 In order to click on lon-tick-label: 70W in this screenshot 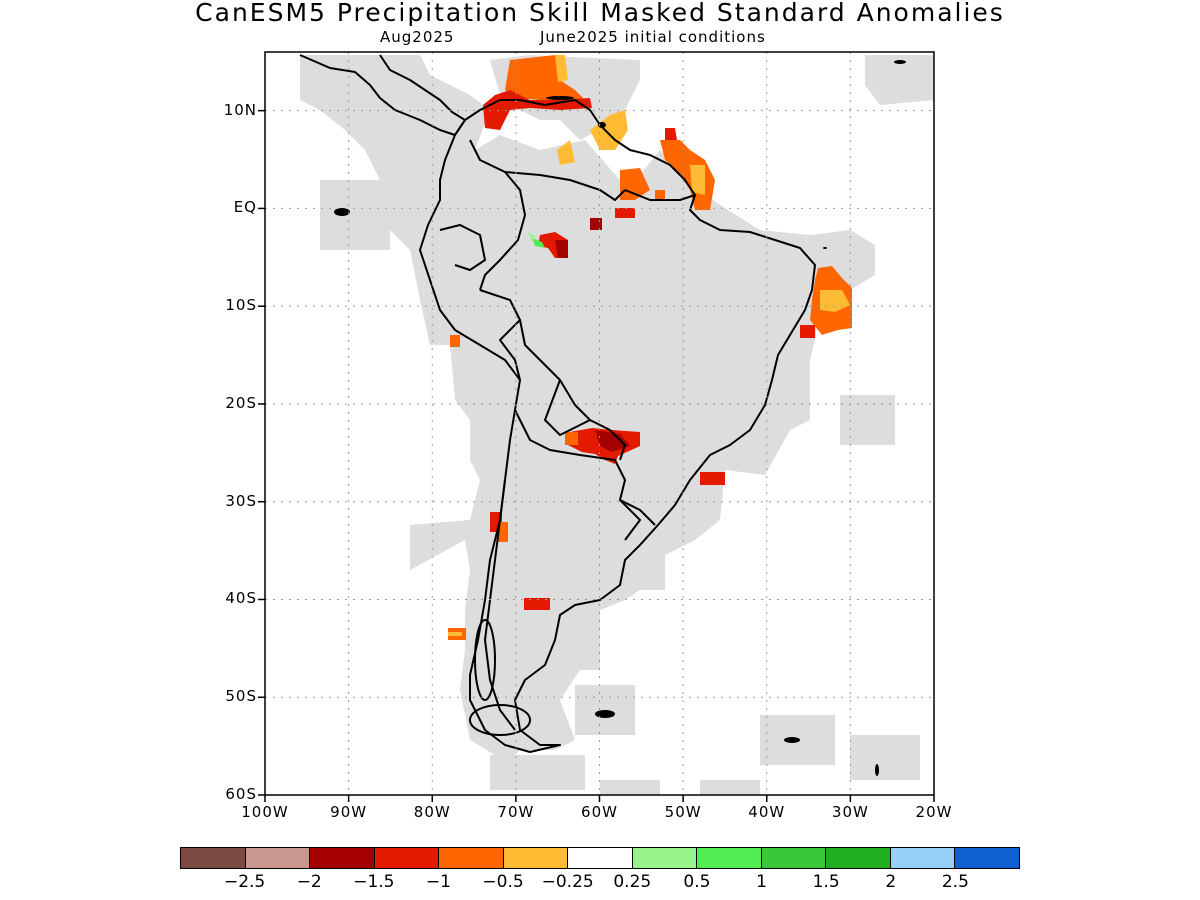, I will do `click(516, 812)`.